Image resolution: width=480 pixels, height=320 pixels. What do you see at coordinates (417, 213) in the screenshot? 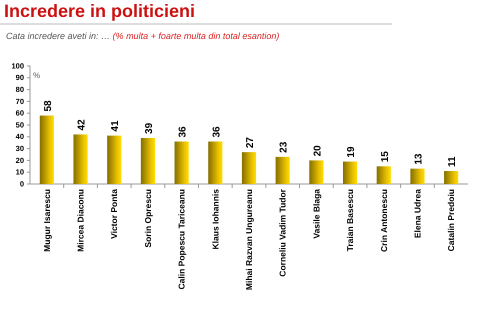
I see `x-tick-label: Elena Udrea` at bounding box center [417, 213].